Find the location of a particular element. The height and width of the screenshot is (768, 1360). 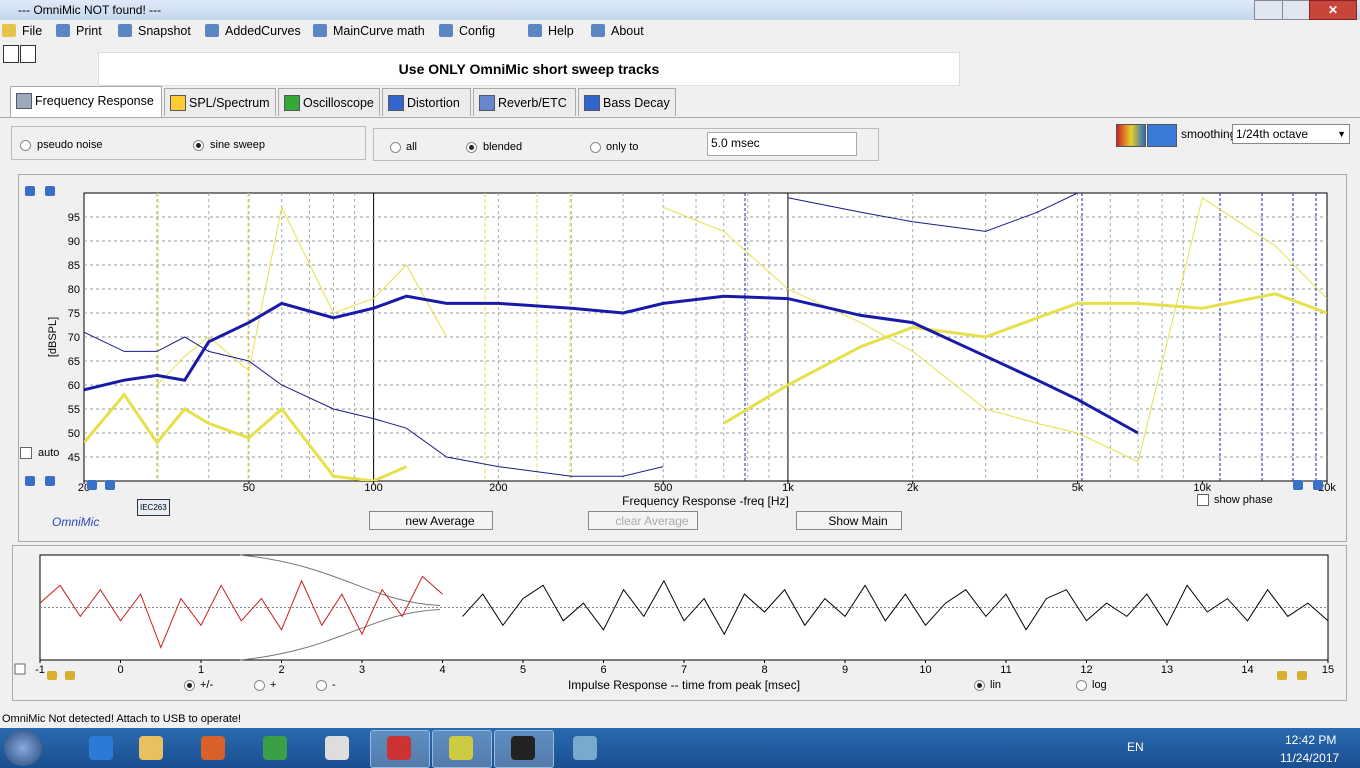

y-axis-label: [dBSPL] is located at coordinates (53, 337).